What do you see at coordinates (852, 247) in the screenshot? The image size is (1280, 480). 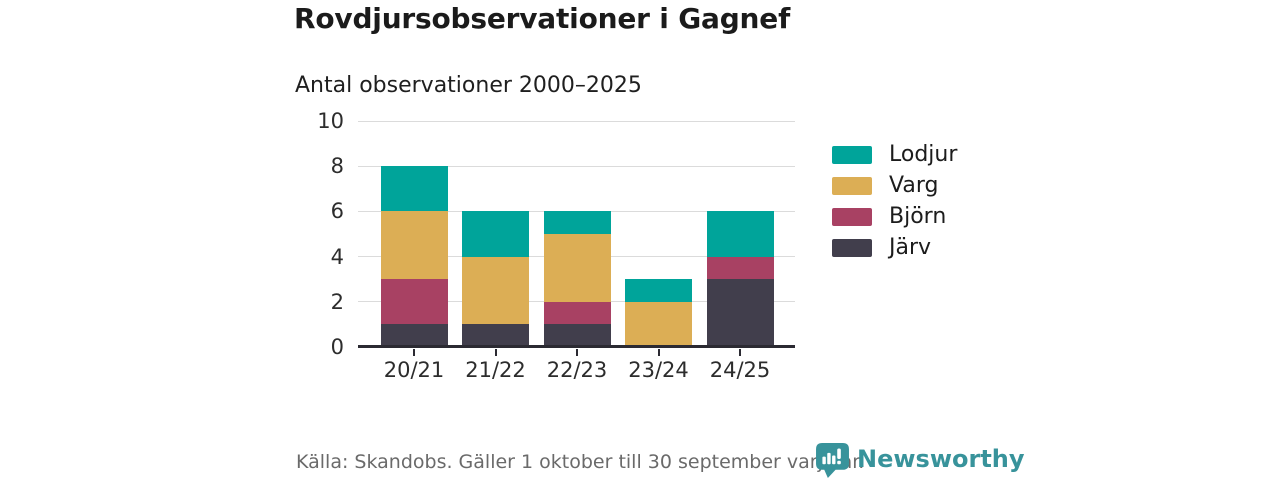 I see `legend-swatch-järv` at bounding box center [852, 247].